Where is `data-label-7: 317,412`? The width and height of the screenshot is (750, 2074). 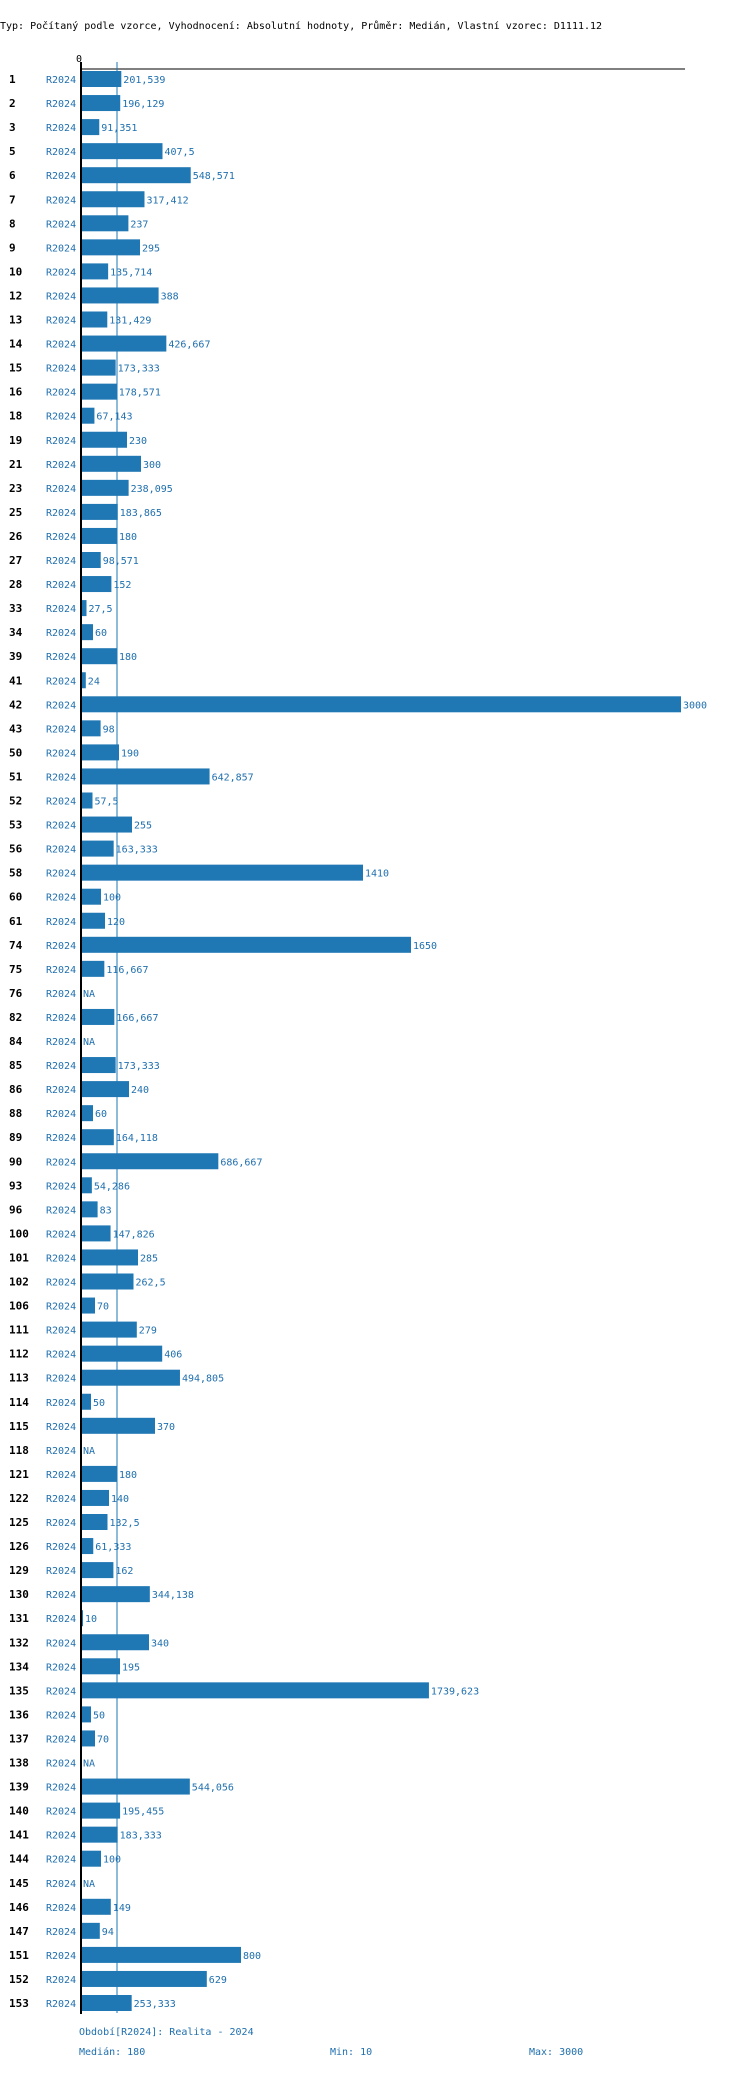 data-label-7: 317,412 is located at coordinates (167, 200).